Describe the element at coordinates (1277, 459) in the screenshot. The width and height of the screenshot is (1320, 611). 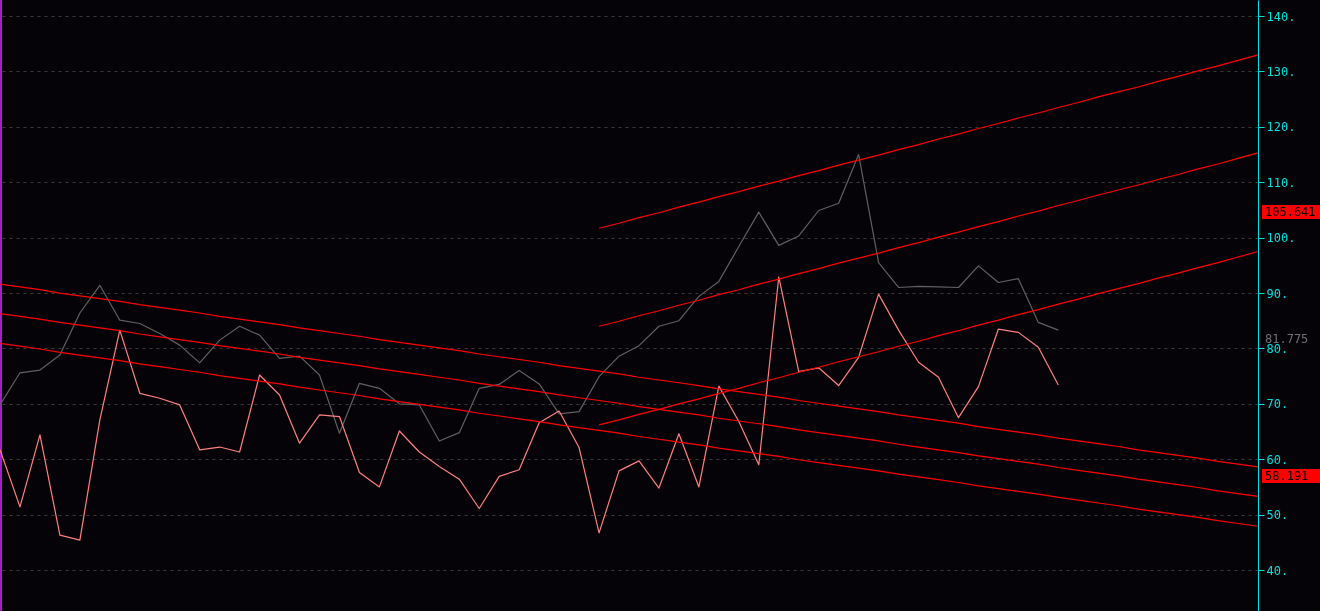
I see `y-tick-label: 60.` at that location.